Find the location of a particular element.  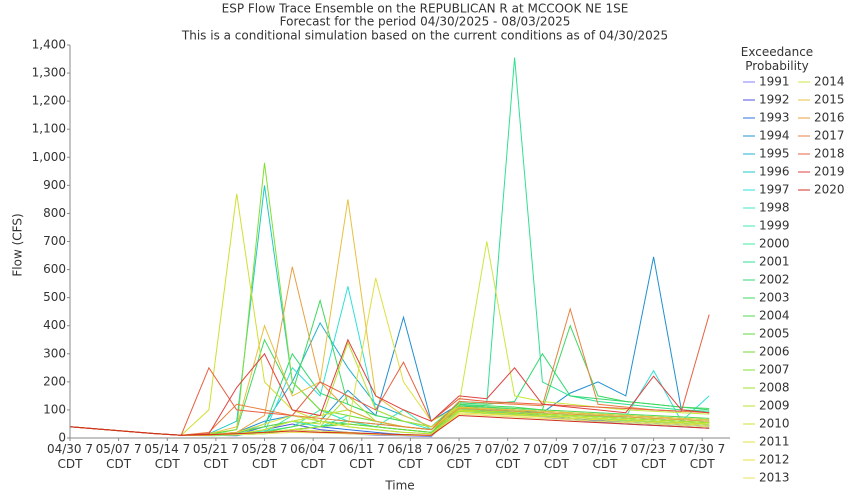

y-tick-label: 700 is located at coordinates (54, 241).